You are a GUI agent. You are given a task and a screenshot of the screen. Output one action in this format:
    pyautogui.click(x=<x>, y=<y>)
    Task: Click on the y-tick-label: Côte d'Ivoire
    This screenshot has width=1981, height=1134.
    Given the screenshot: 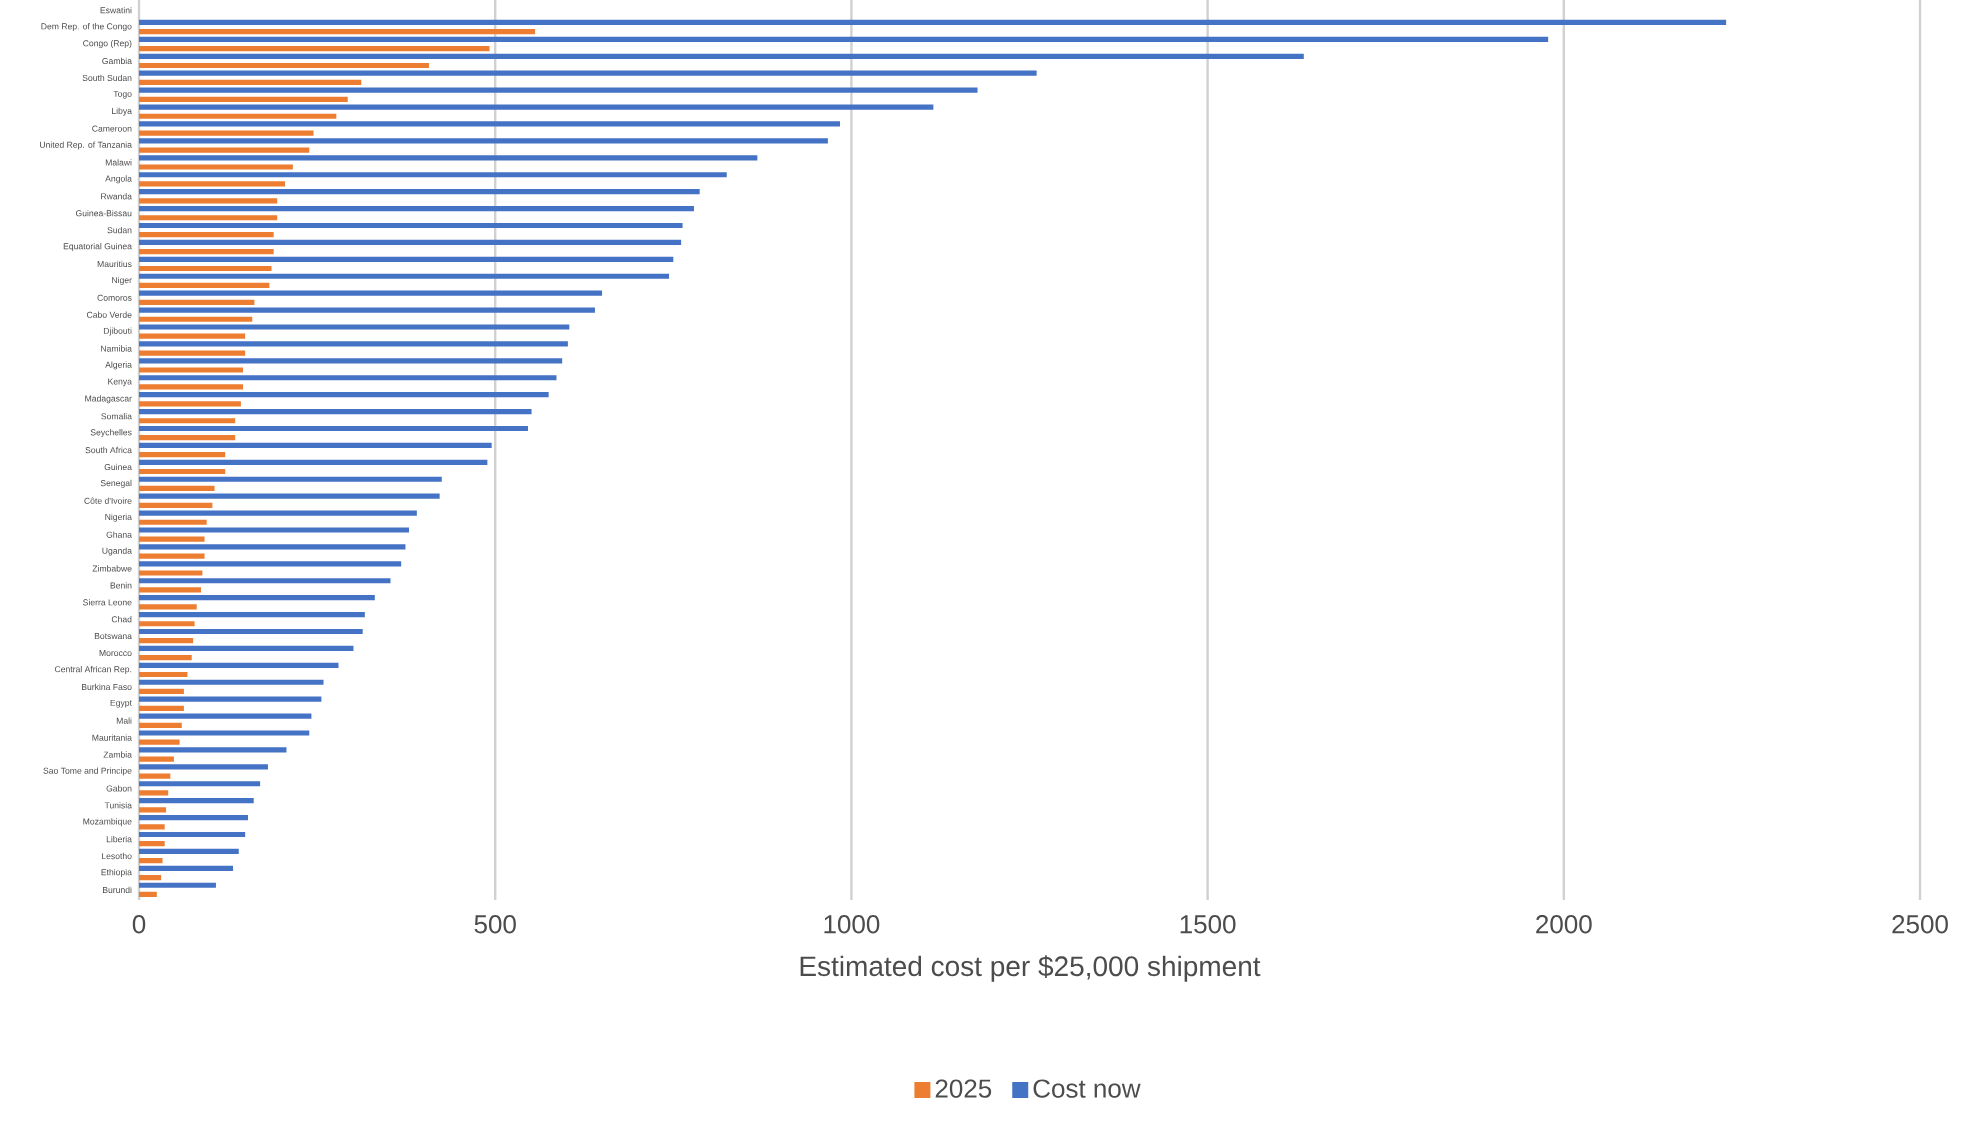 What is the action you would take?
    pyautogui.click(x=108, y=500)
    